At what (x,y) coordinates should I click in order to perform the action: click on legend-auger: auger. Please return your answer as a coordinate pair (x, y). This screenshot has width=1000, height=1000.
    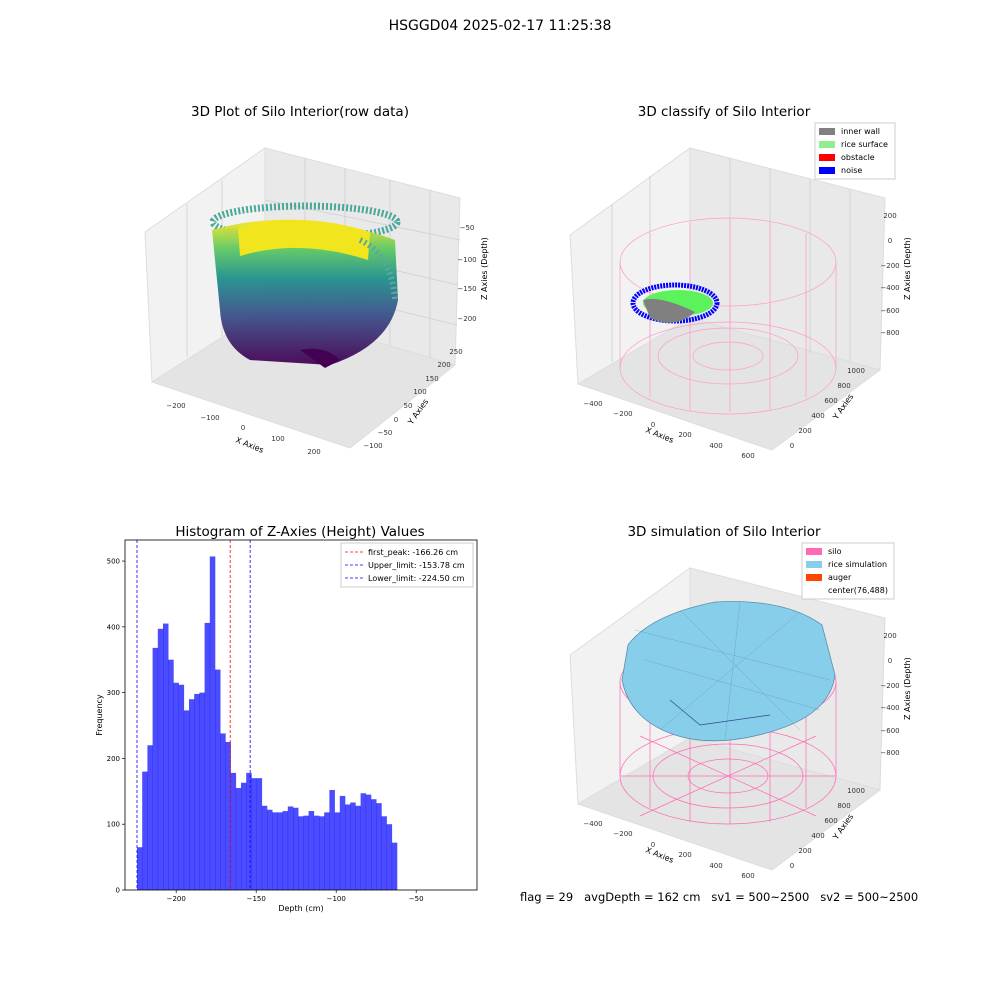
    Looking at the image, I should click on (840, 577).